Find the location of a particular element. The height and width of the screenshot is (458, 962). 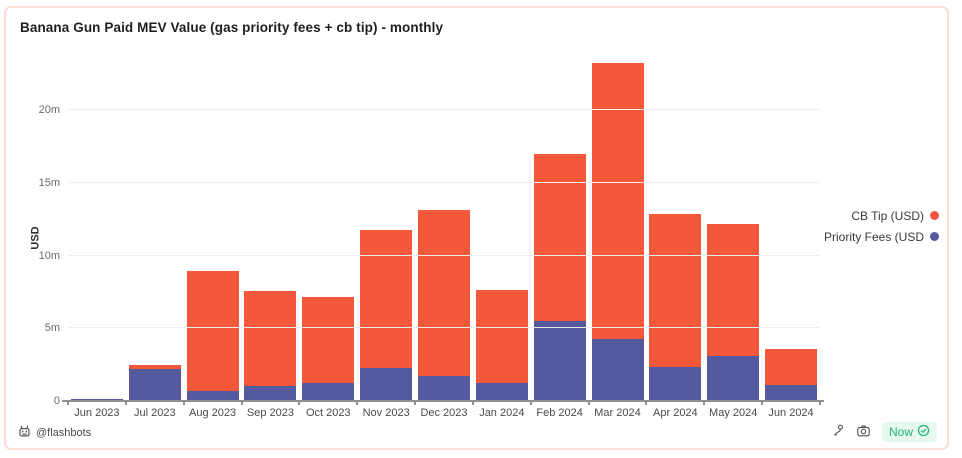

x-tick-label: Dec 2023 is located at coordinates (444, 413).